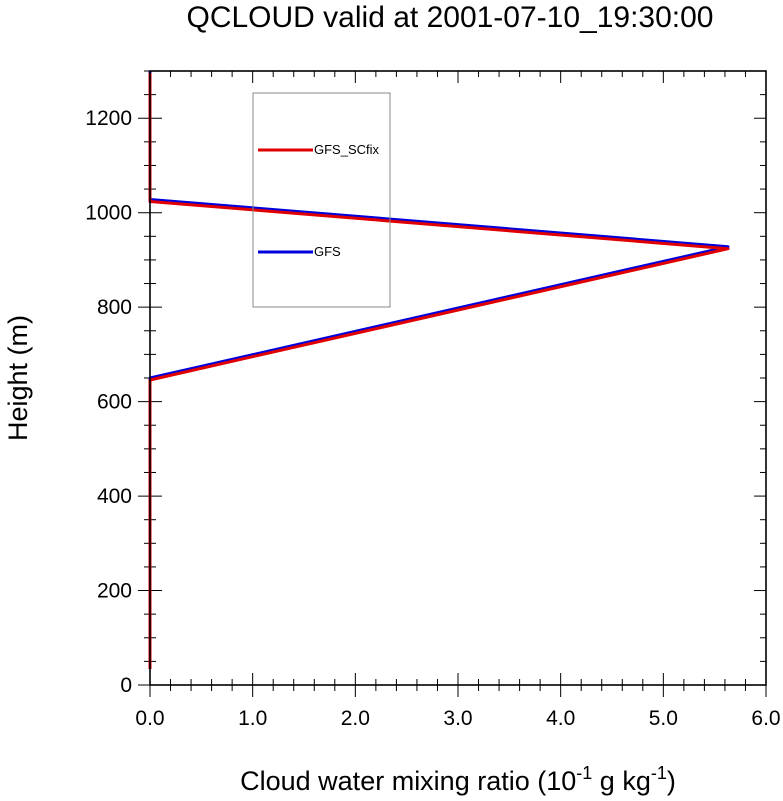 Image resolution: width=783 pixels, height=801 pixels. I want to click on x-tick-label: 2.0, so click(355, 718).